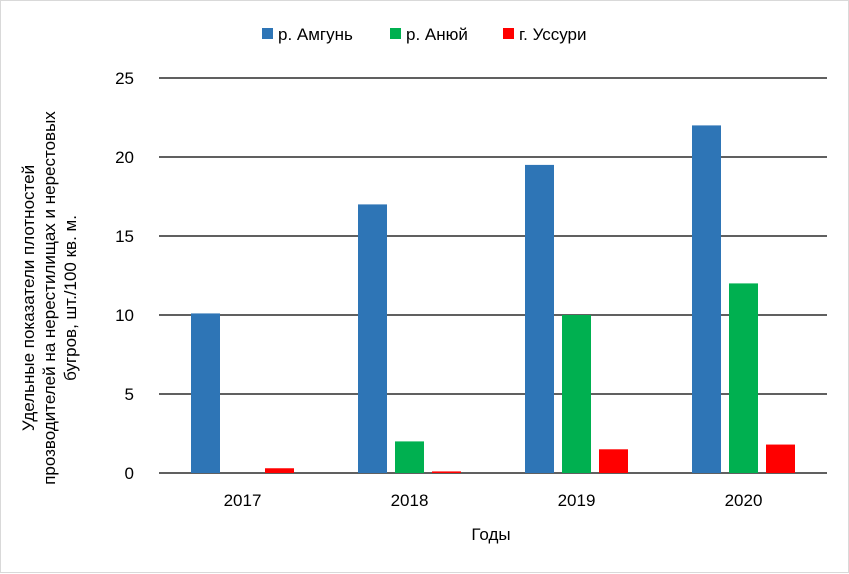  I want to click on legend: р. Амгунь р. Анюй г. Уссури, so click(424, 34).